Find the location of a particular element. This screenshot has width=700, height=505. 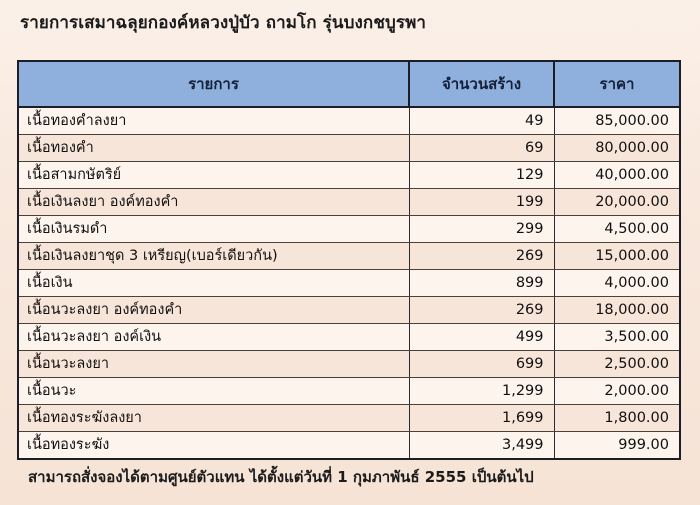

table-row: เนื้อทองระฆังลงยา 1,699 1,800.00 is located at coordinates (349, 418).